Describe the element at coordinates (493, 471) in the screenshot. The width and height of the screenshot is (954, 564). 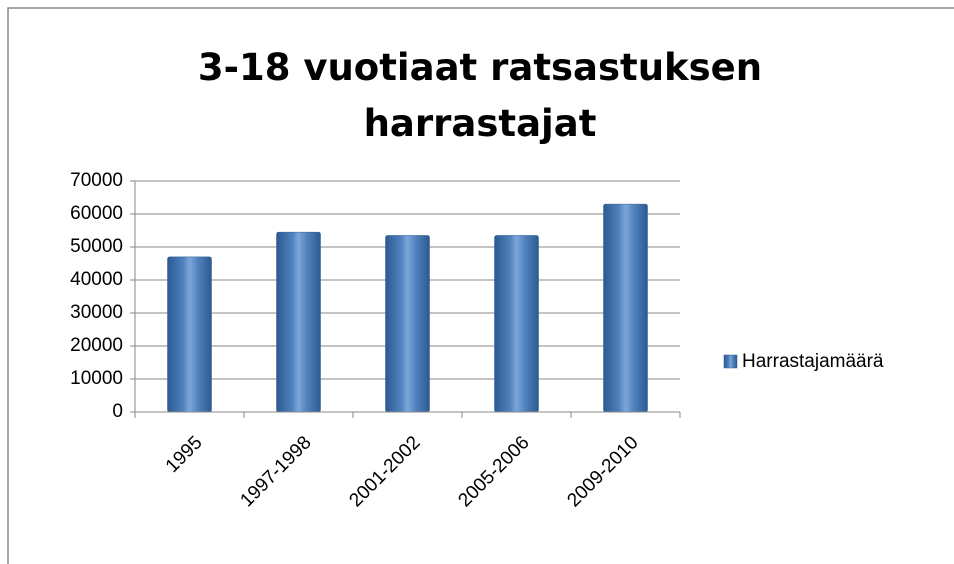
I see `x-tick-label: 2005-2006` at that location.